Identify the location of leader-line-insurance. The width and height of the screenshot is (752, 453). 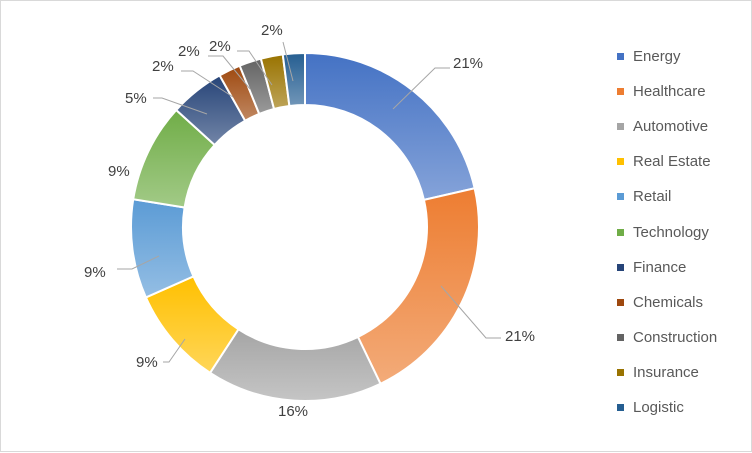
(255, 68).